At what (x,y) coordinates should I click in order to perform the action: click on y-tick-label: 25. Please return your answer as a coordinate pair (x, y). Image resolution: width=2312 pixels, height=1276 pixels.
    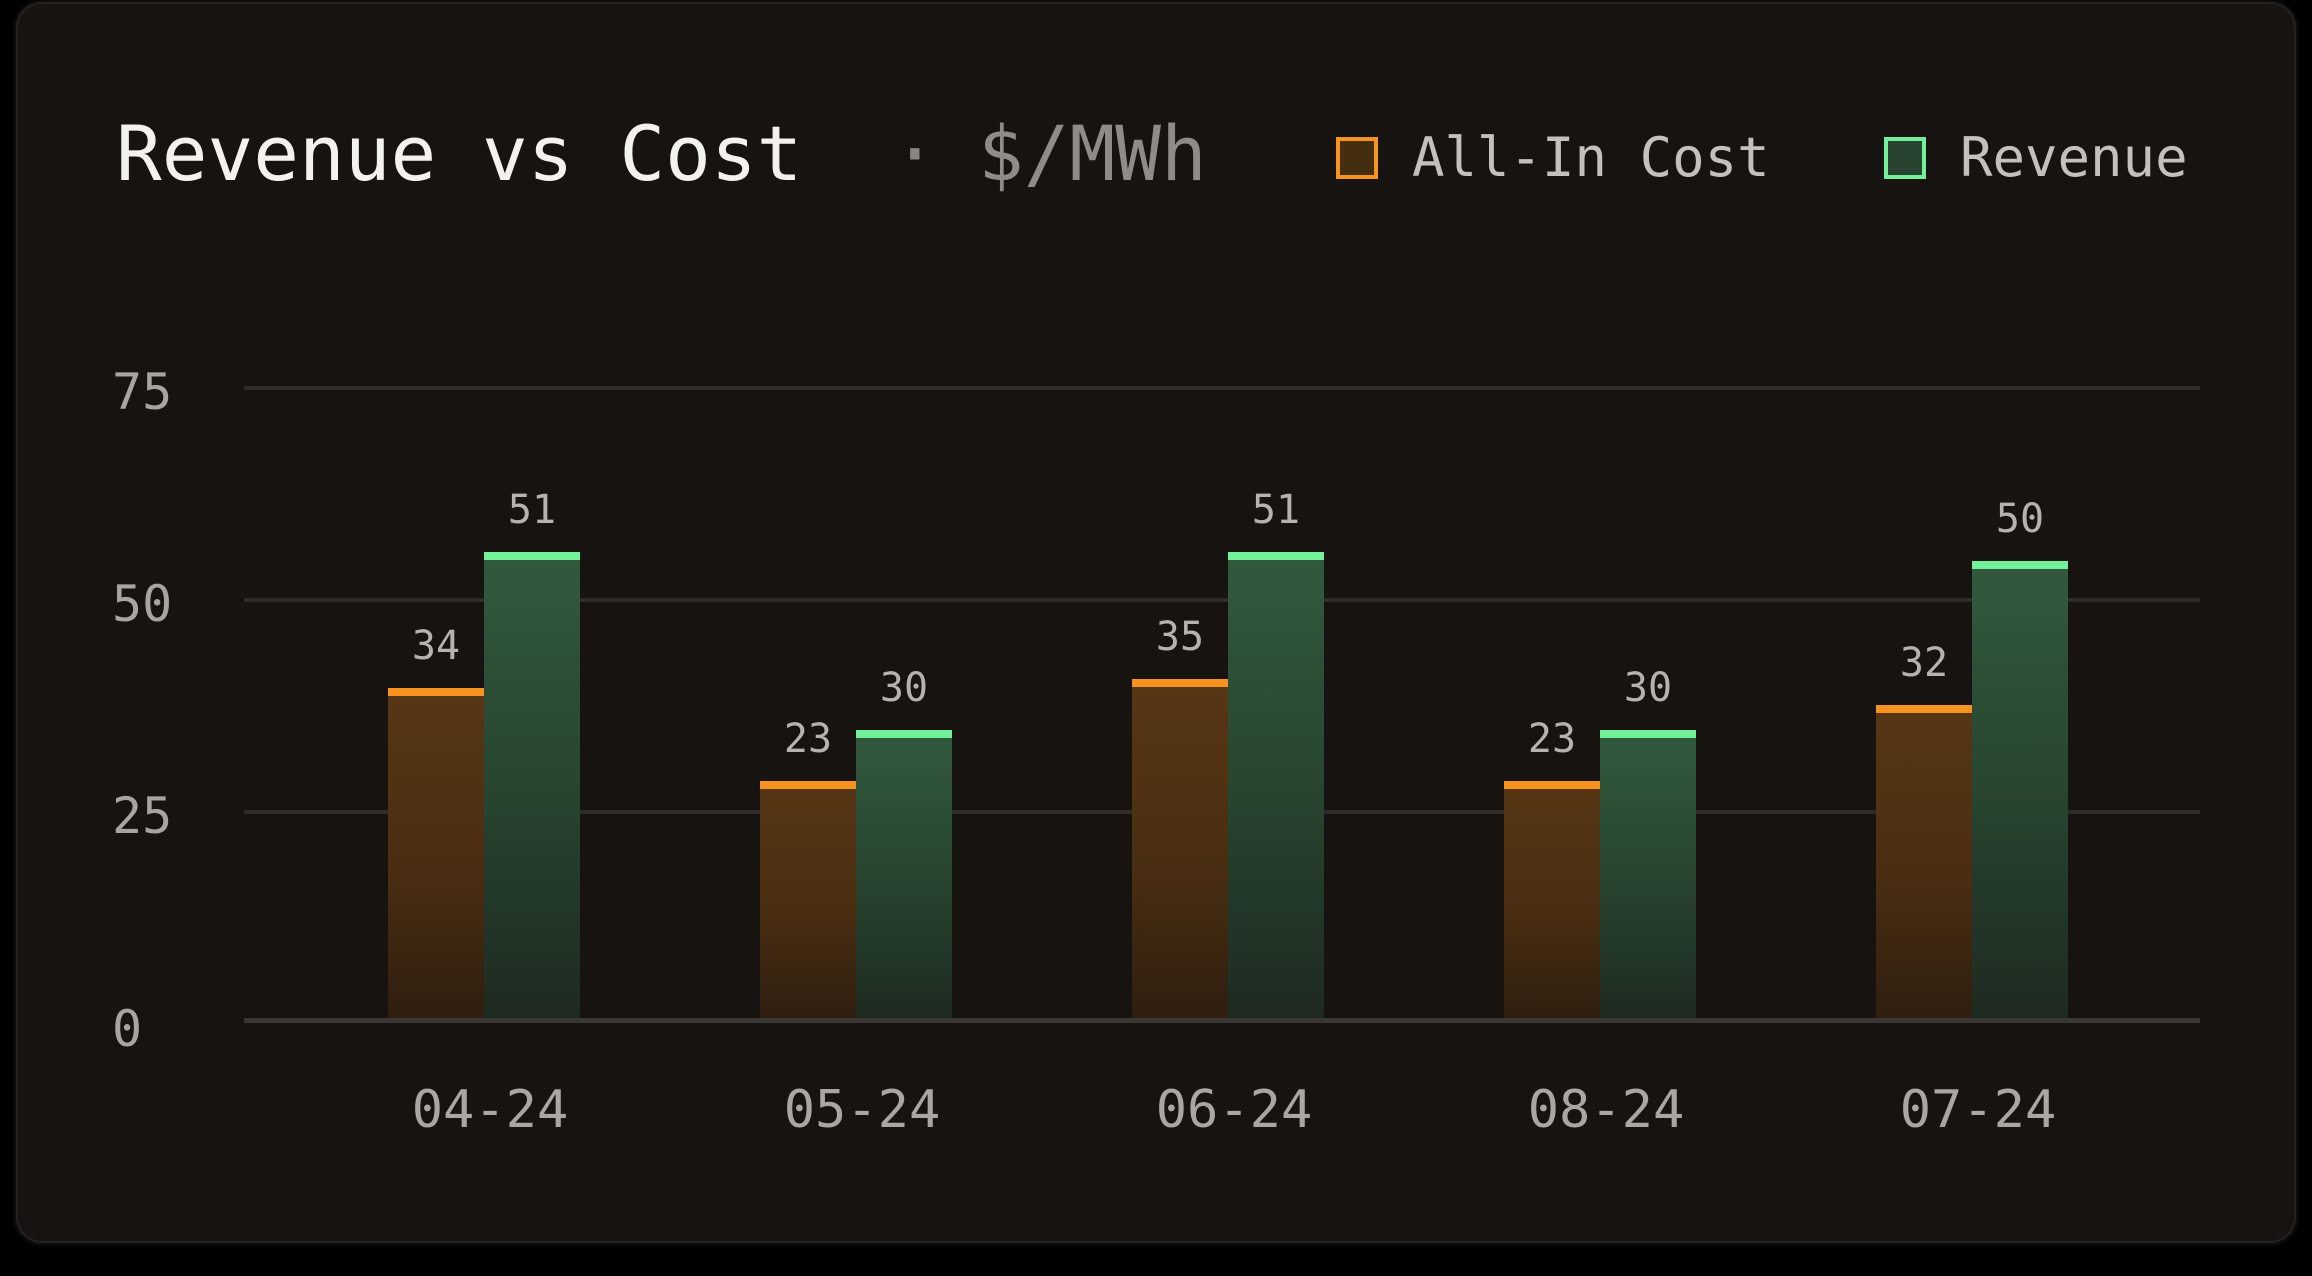
    Looking at the image, I should click on (142, 816).